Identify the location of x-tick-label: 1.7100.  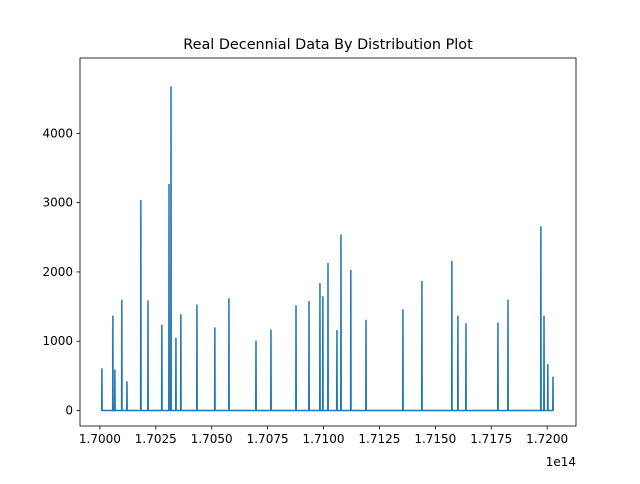
(324, 439).